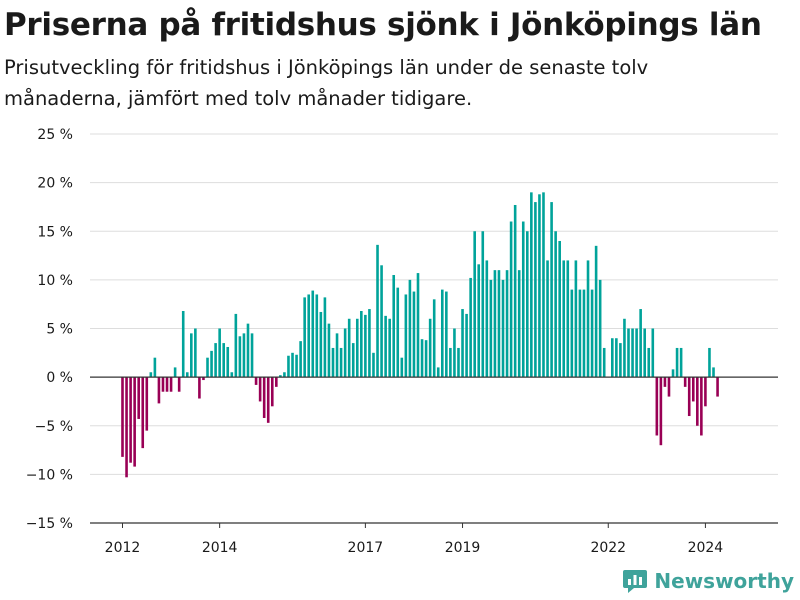  I want to click on x-tick-label: 2022, so click(608, 548).